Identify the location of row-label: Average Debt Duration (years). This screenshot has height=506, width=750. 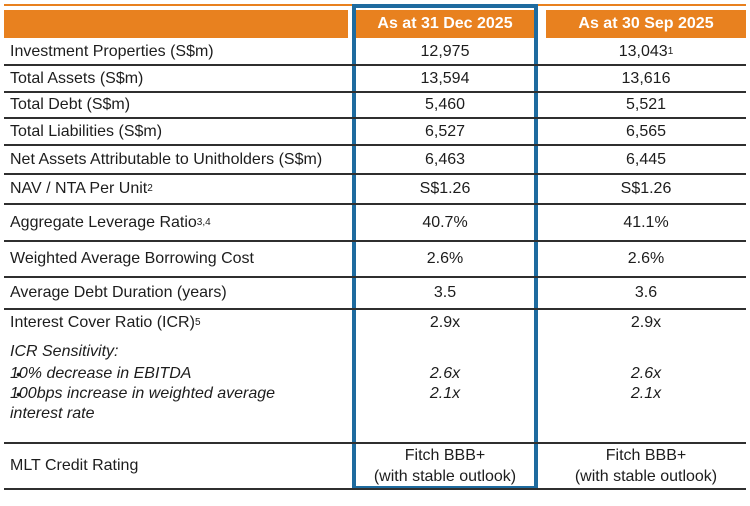
(118, 292).